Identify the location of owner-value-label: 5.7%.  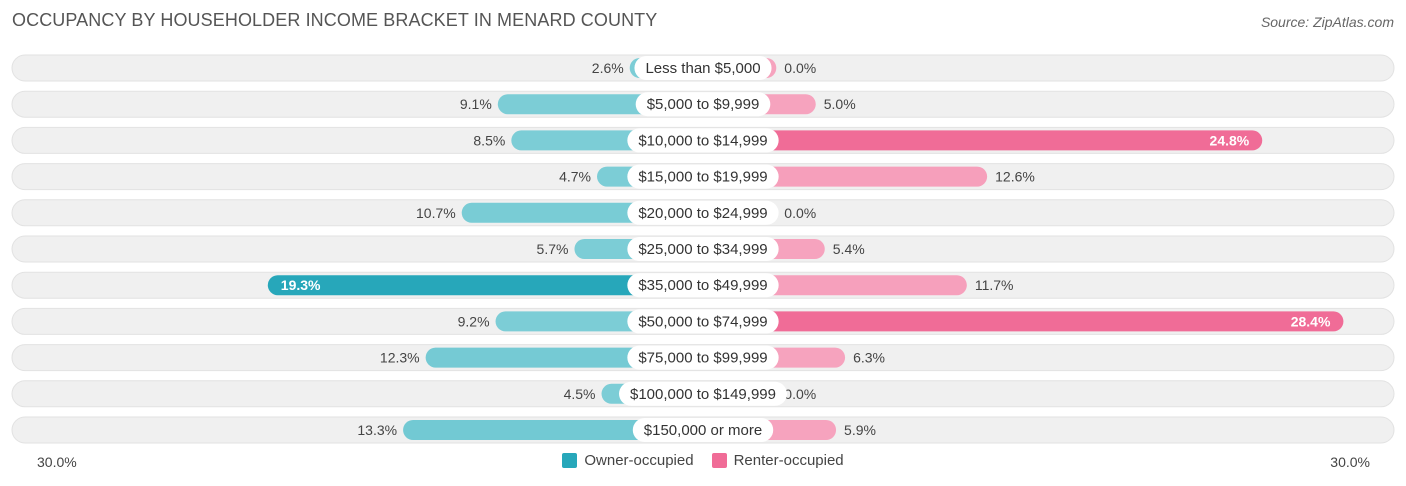
(553, 249).